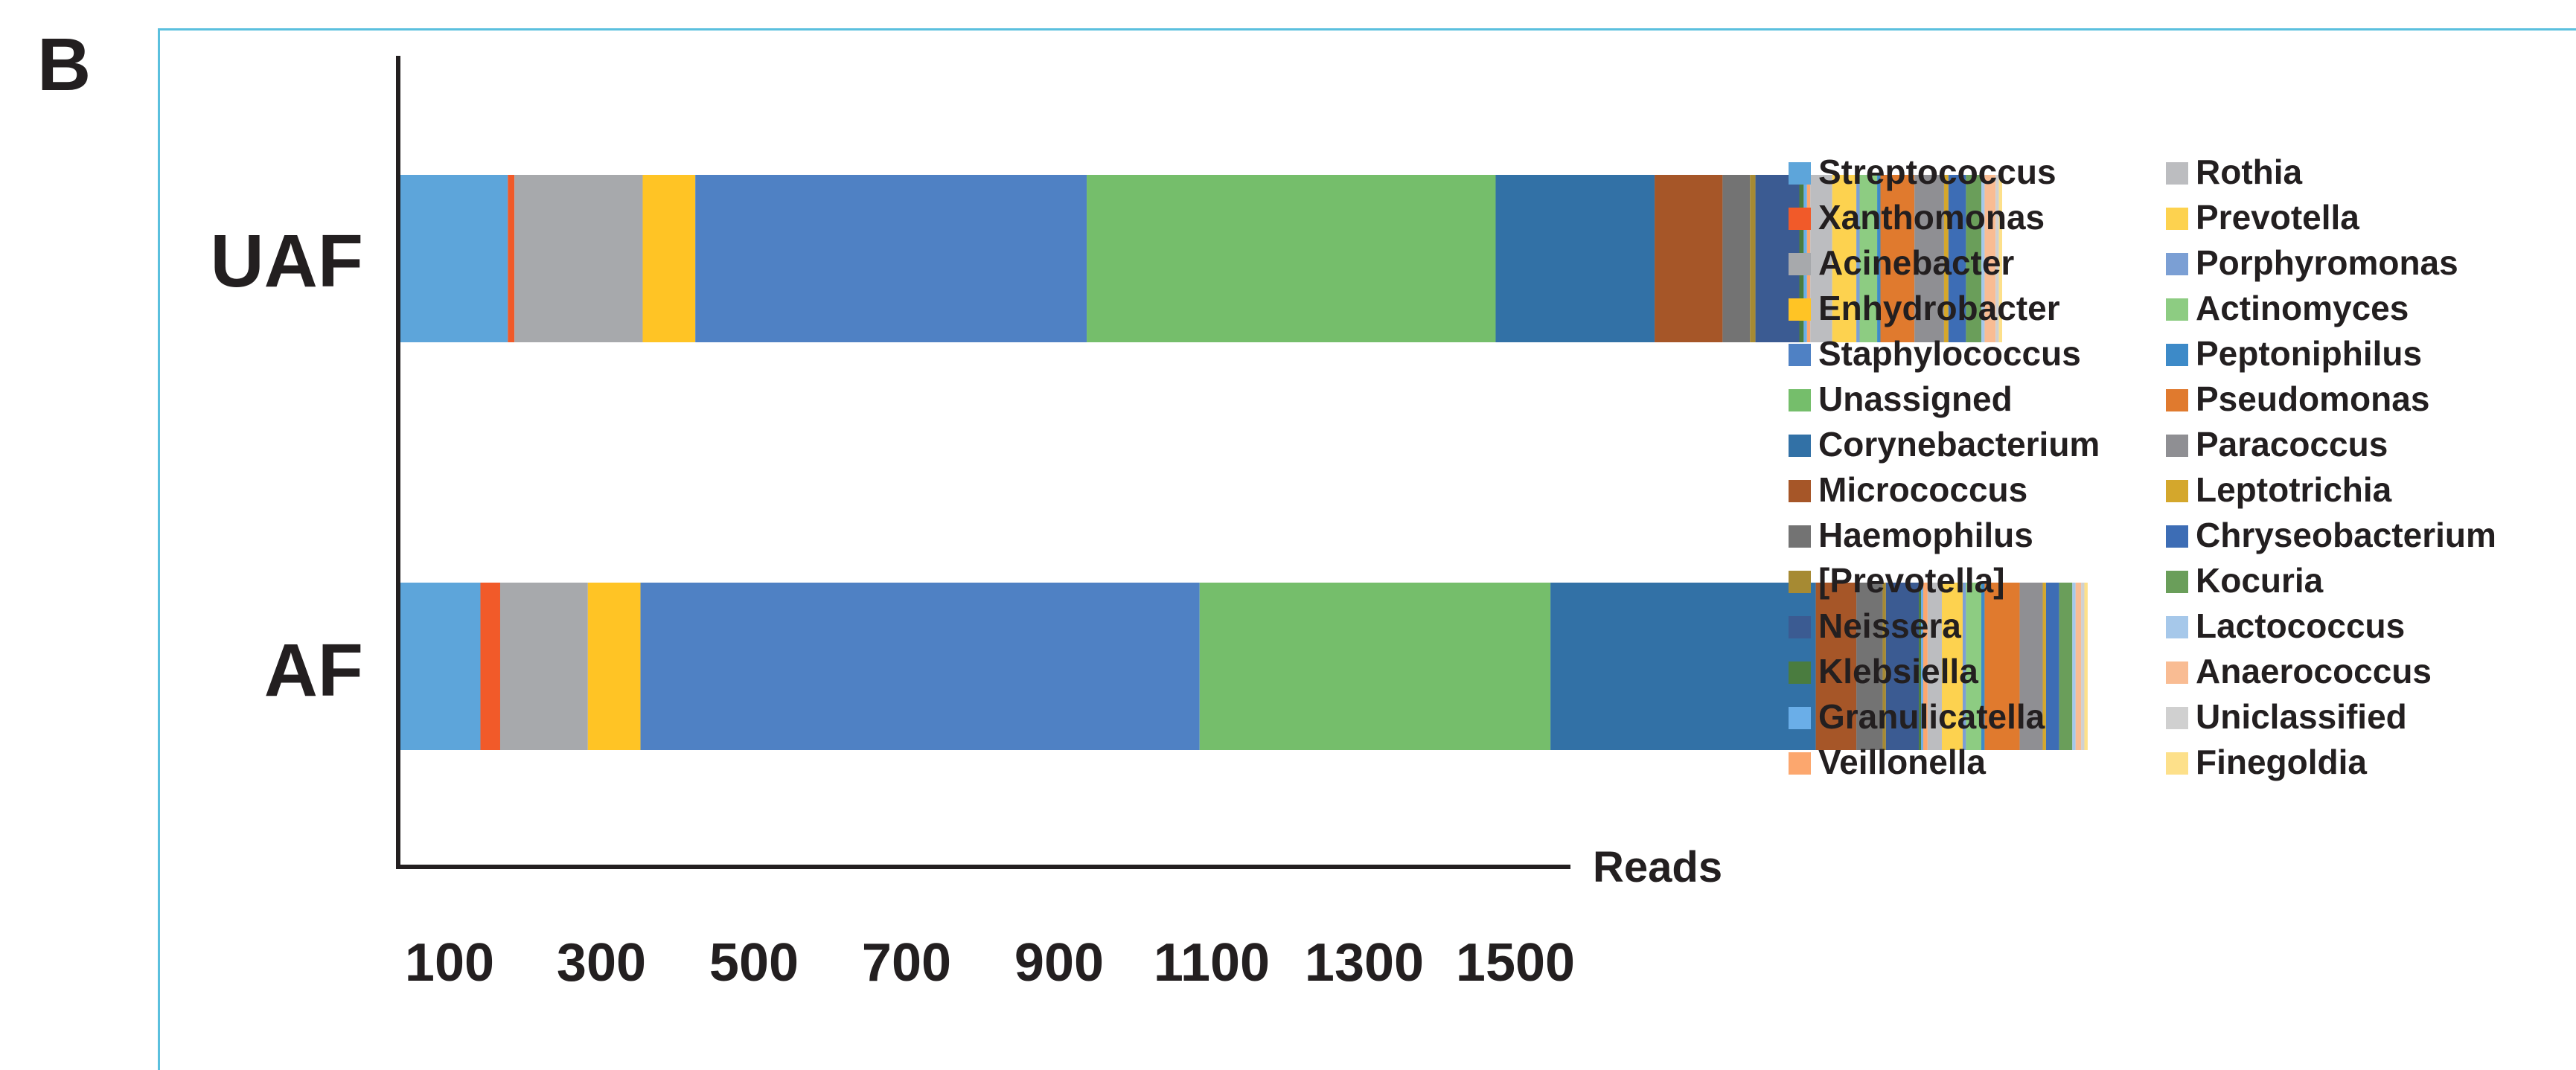  What do you see at coordinates (2249, 172) in the screenshot?
I see `legend-label: Rothia` at bounding box center [2249, 172].